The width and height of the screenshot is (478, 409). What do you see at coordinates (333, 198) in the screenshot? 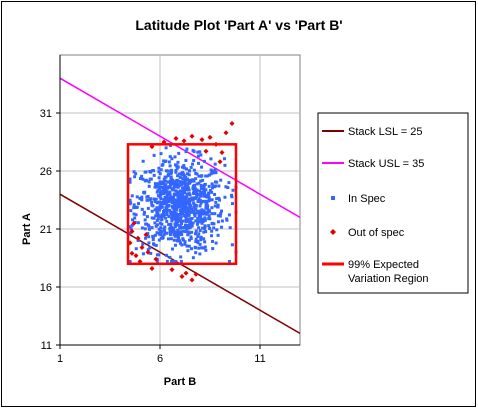
I see `legend-square-symbol` at bounding box center [333, 198].